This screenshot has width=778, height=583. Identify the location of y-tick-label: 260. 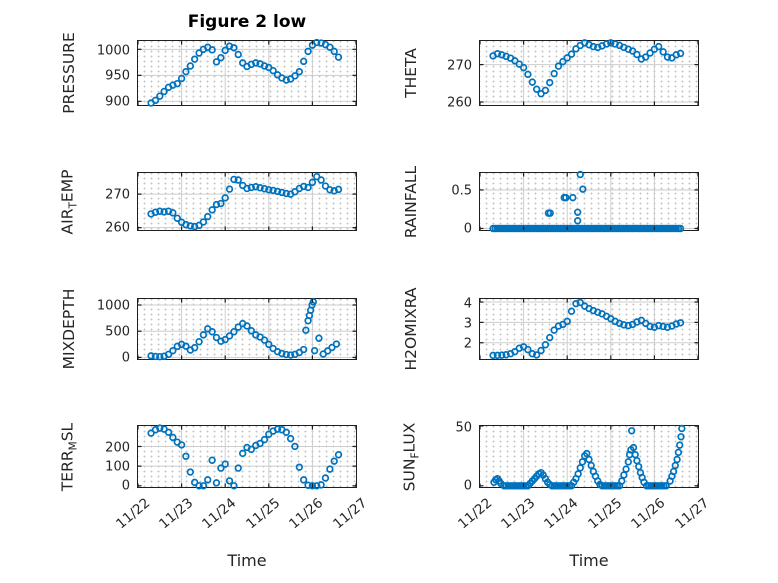
(117, 228).